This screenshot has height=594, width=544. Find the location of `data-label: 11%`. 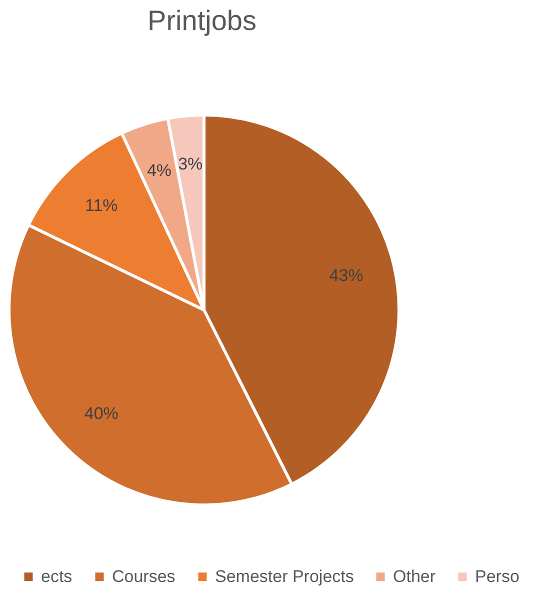

data-label: 11% is located at coordinates (101, 205).